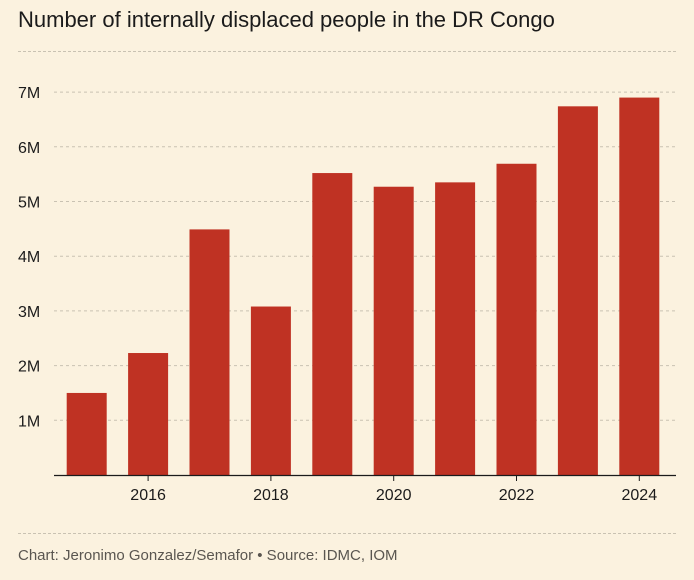 The width and height of the screenshot is (694, 580). What do you see at coordinates (640, 495) in the screenshot?
I see `x-tick-label: 2024` at bounding box center [640, 495].